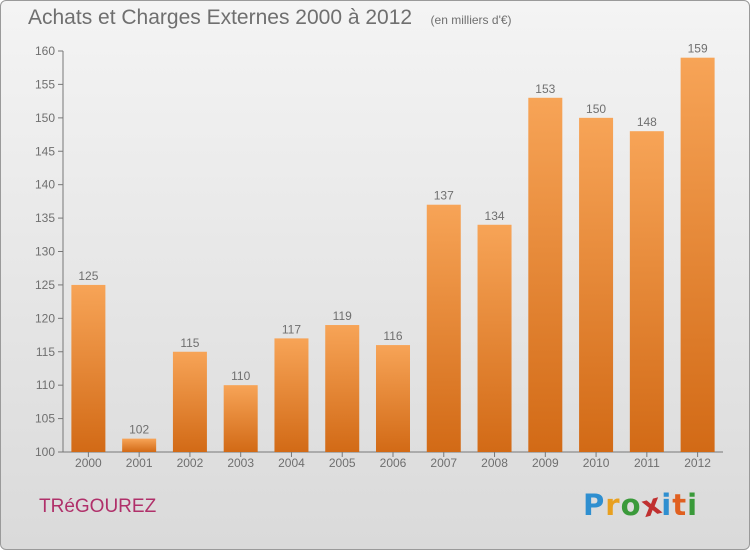 This screenshot has height=550, width=750. What do you see at coordinates (596, 284) in the screenshot?
I see `bar-2010` at bounding box center [596, 284].